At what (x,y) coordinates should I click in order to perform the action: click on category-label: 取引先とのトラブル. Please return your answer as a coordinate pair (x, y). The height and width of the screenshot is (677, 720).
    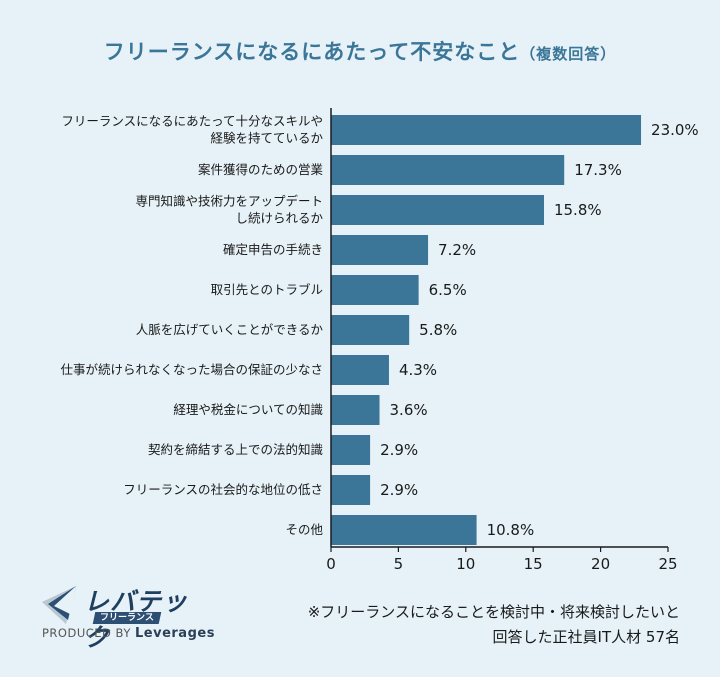
    Looking at the image, I should click on (267, 289).